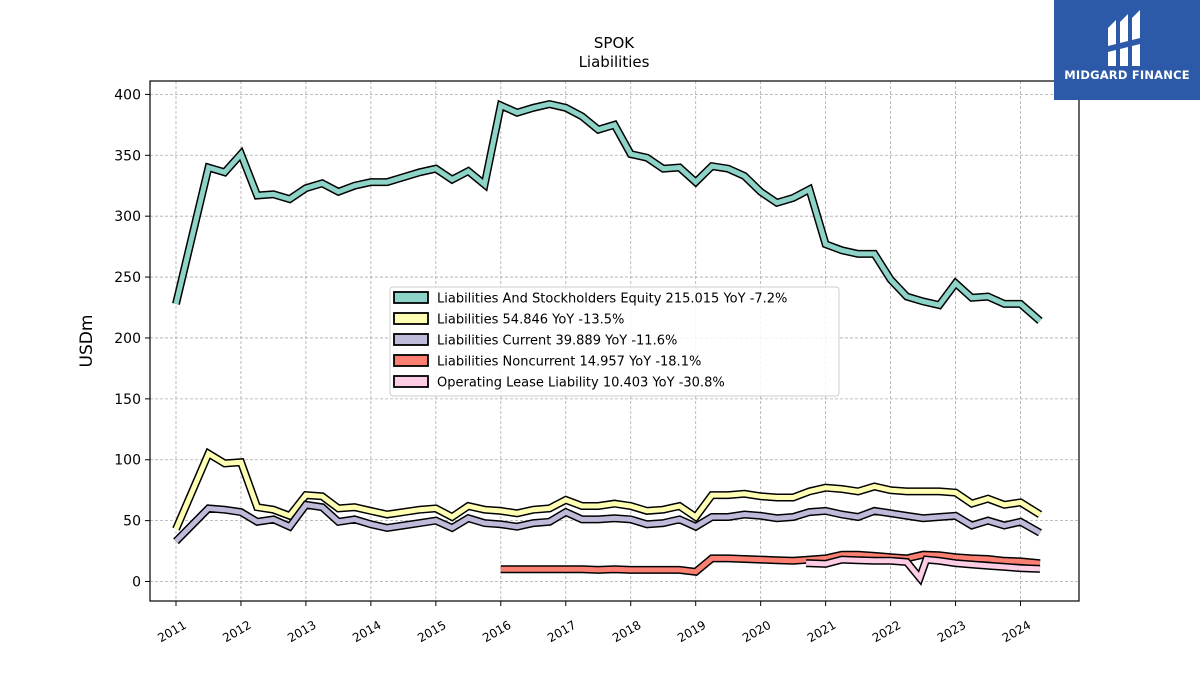 The width and height of the screenshot is (1200, 675). Describe the element at coordinates (756, 631) in the screenshot. I see `x-tick-label: 2020` at that location.